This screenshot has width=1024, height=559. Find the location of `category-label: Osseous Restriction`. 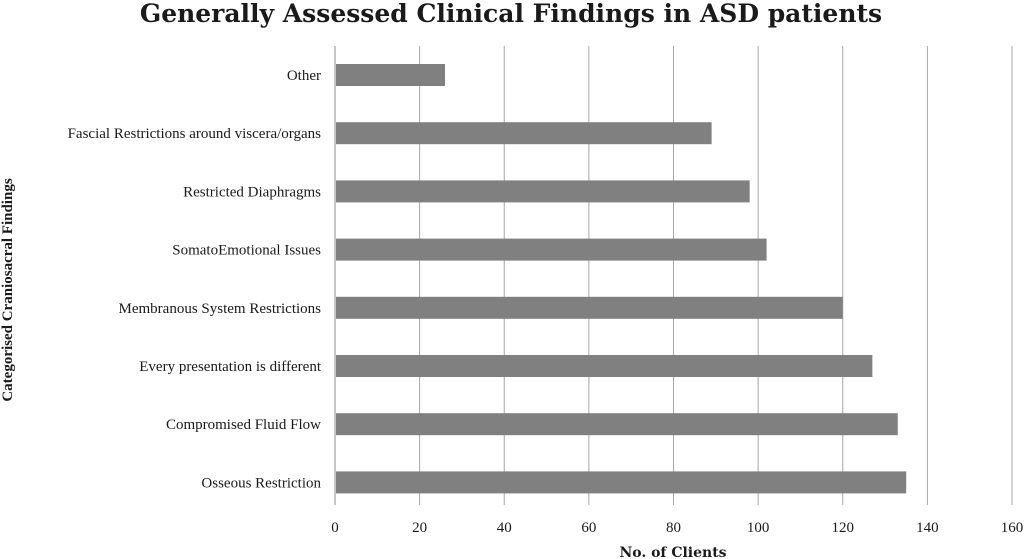

category-label: Osseous Restriction is located at coordinates (261, 483).